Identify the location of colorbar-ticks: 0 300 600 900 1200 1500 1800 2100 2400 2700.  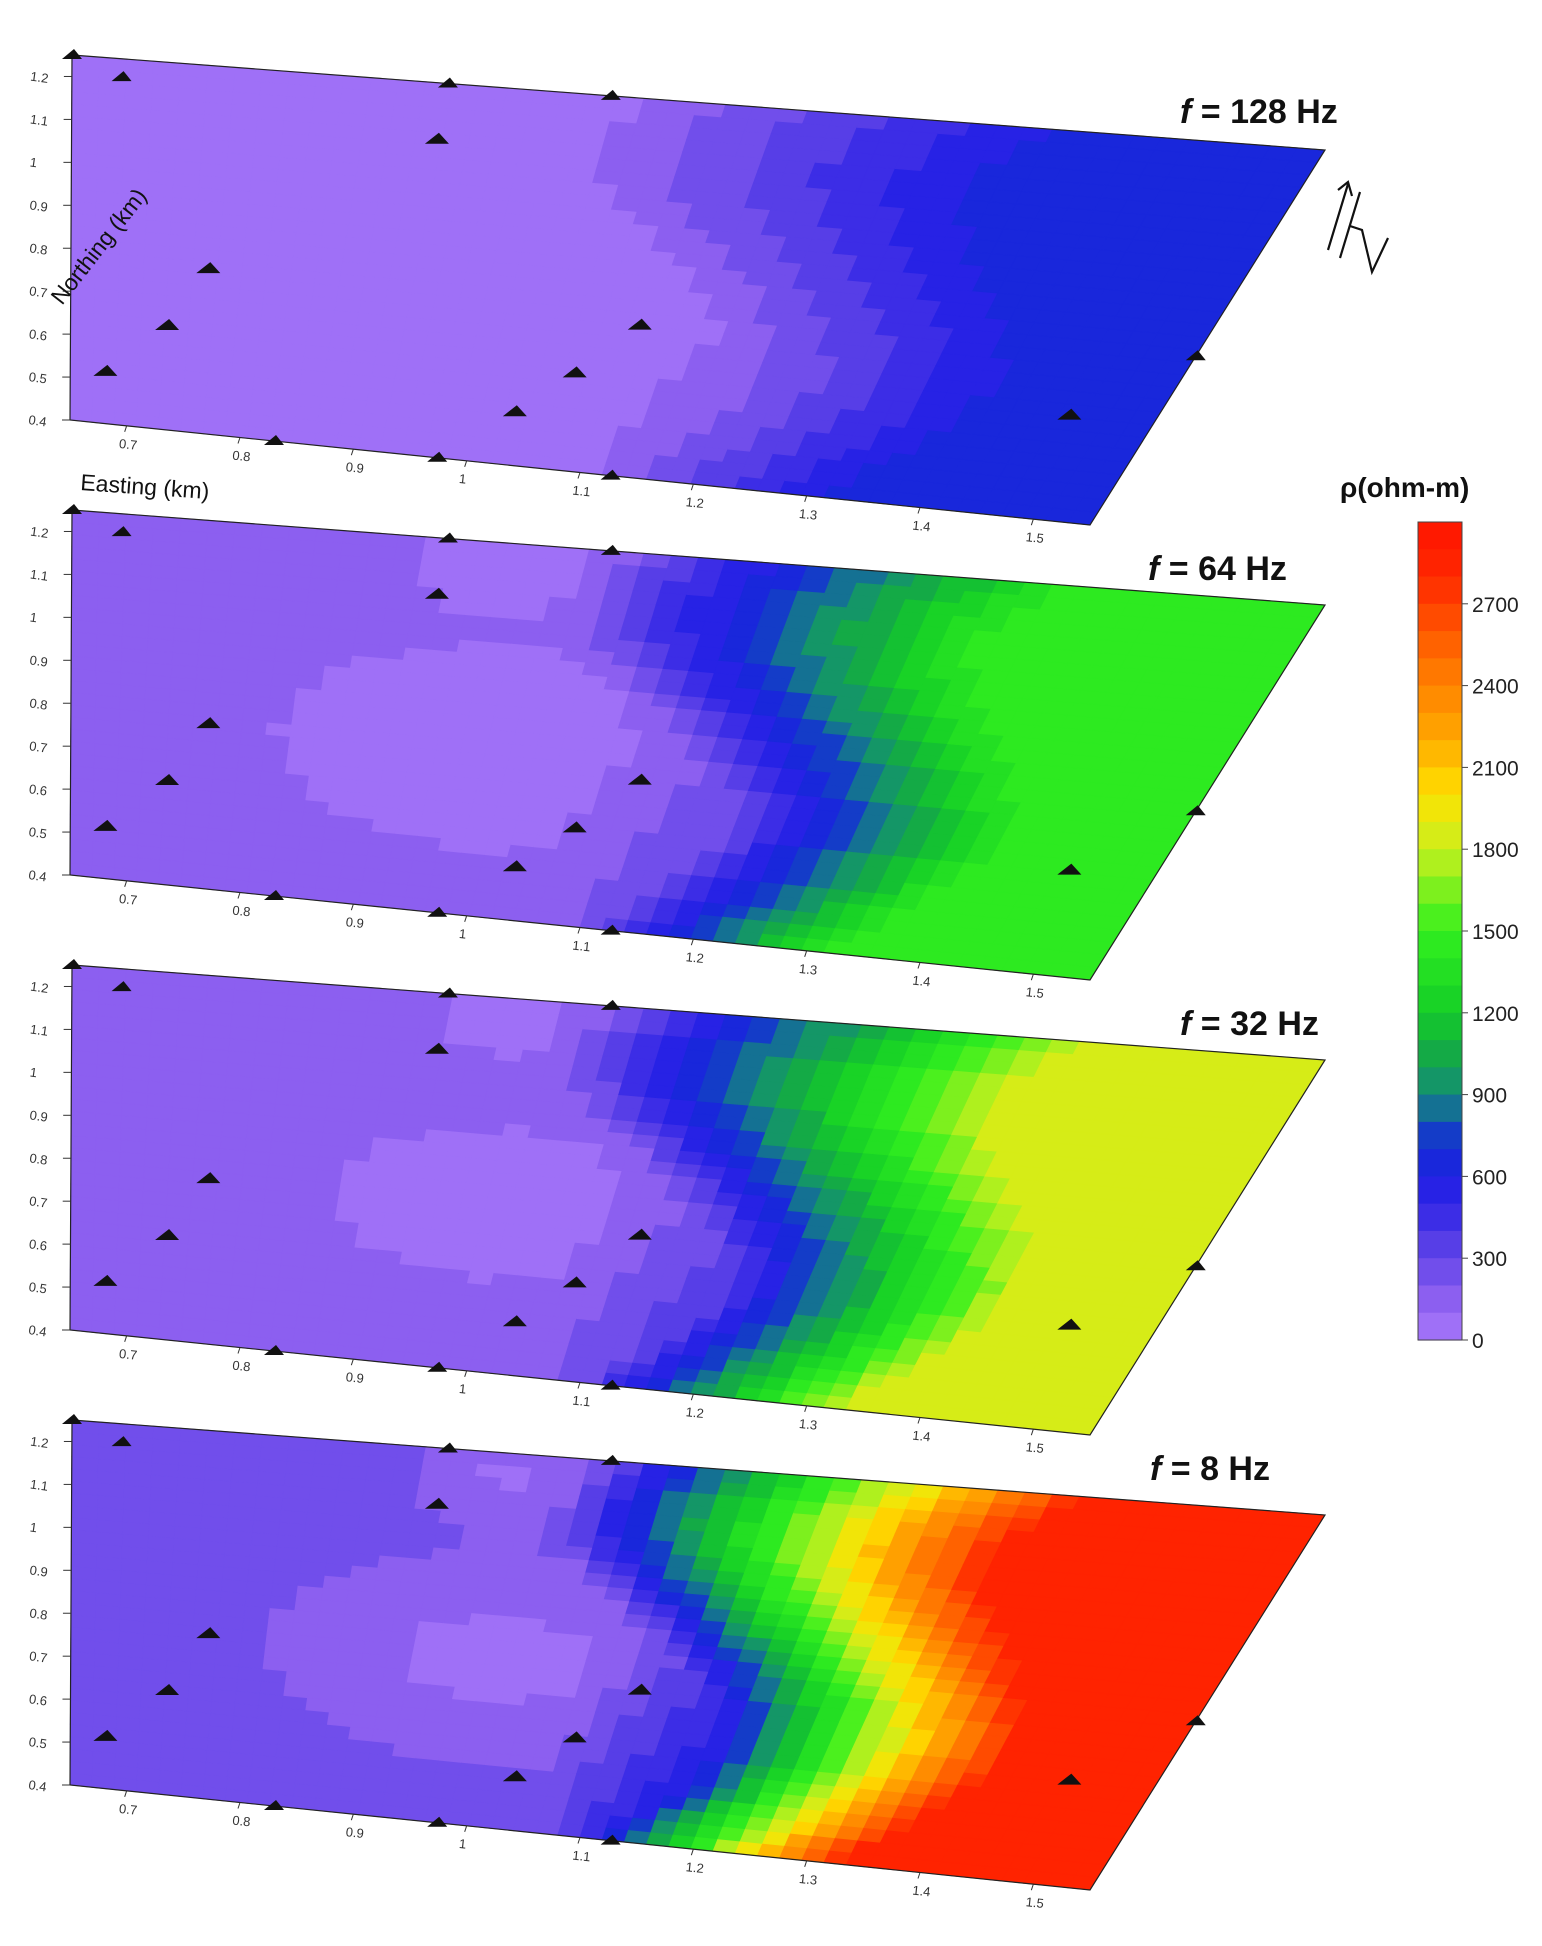
(1490, 973).